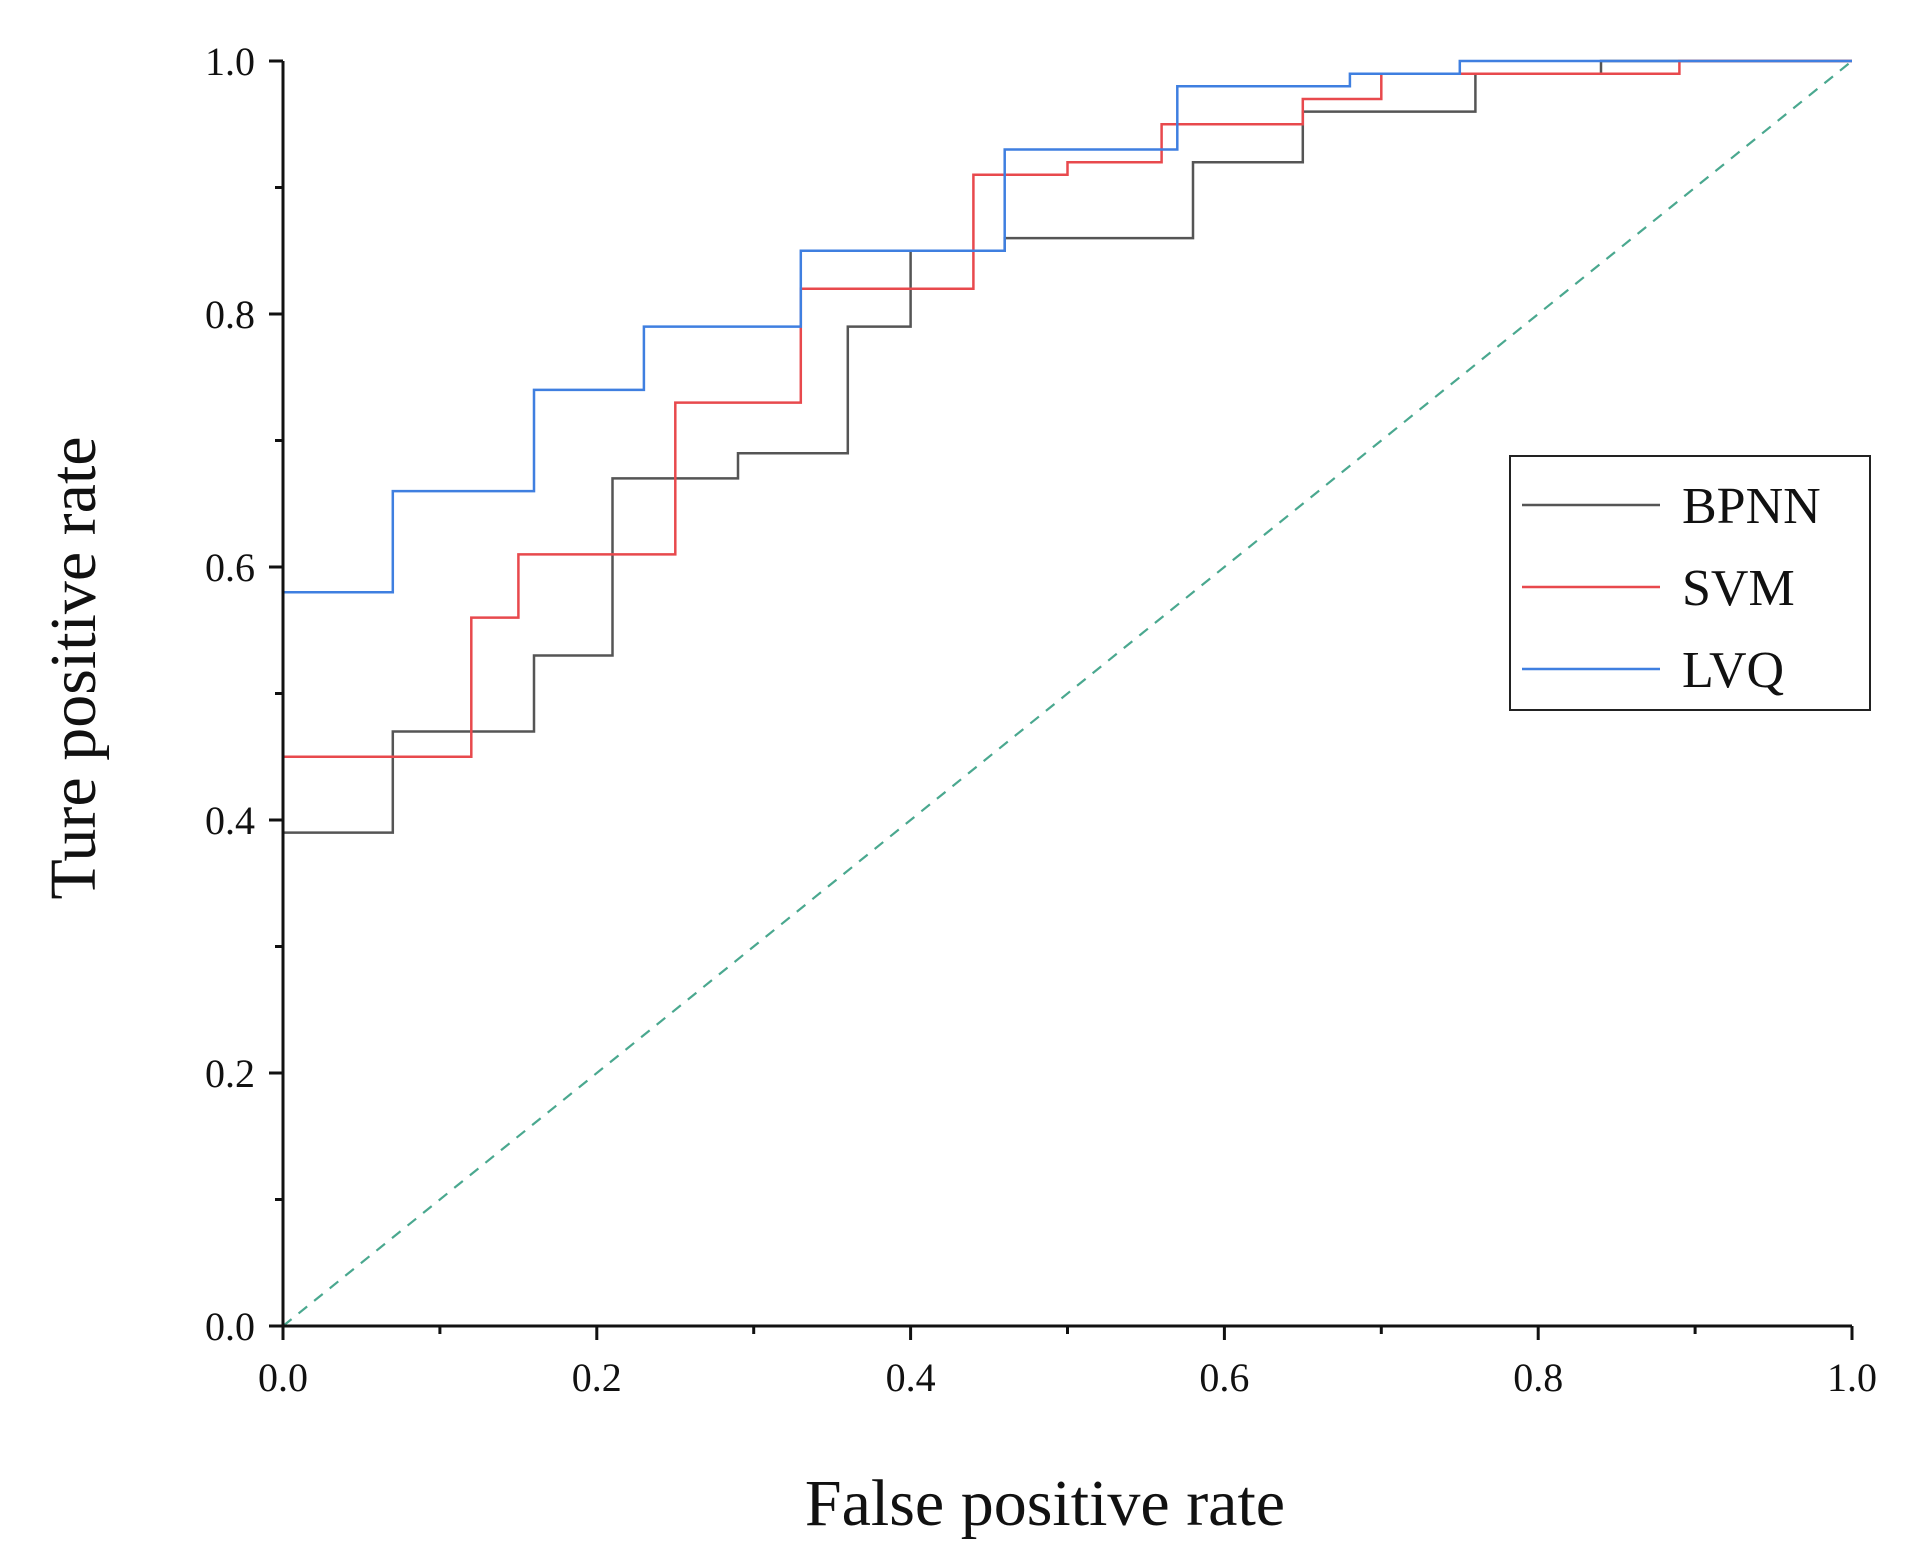  What do you see at coordinates (597, 1377) in the screenshot?
I see `x-tick-label: 0.2` at bounding box center [597, 1377].